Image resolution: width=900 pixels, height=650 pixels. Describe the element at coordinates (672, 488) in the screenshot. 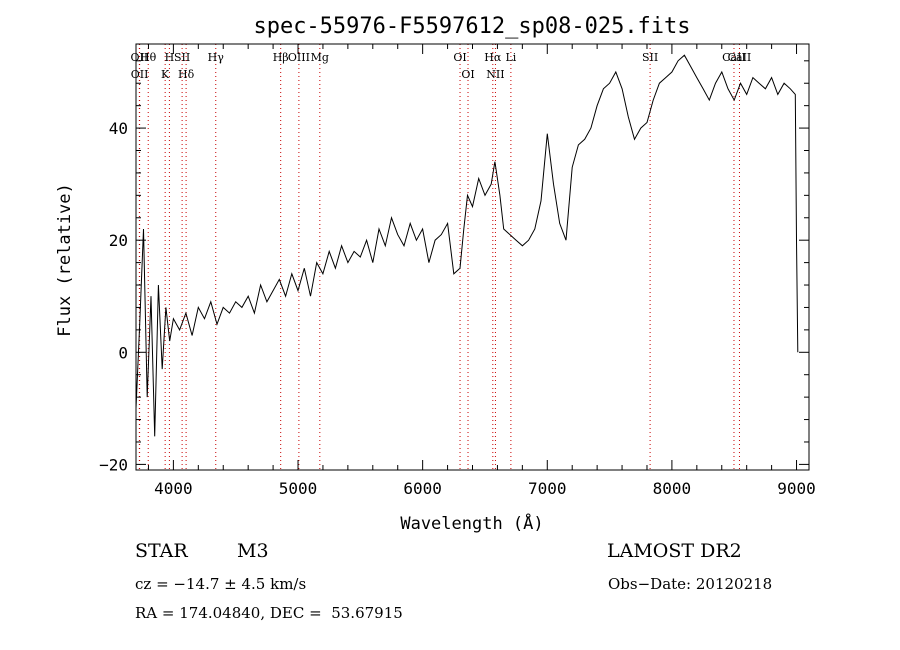

I see `x-tick-label: 8000` at that location.